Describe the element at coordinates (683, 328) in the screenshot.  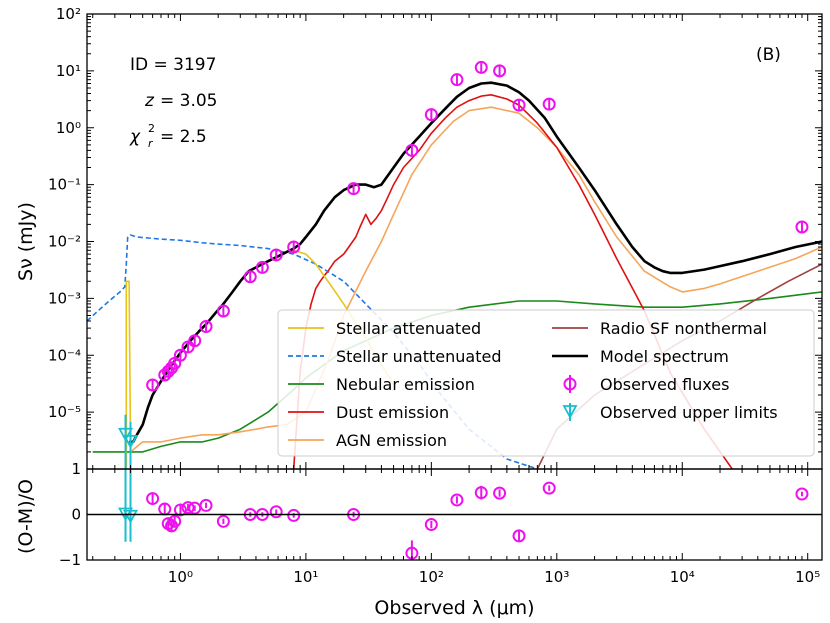
I see `legend-label: Radio SF nonthermal` at that location.